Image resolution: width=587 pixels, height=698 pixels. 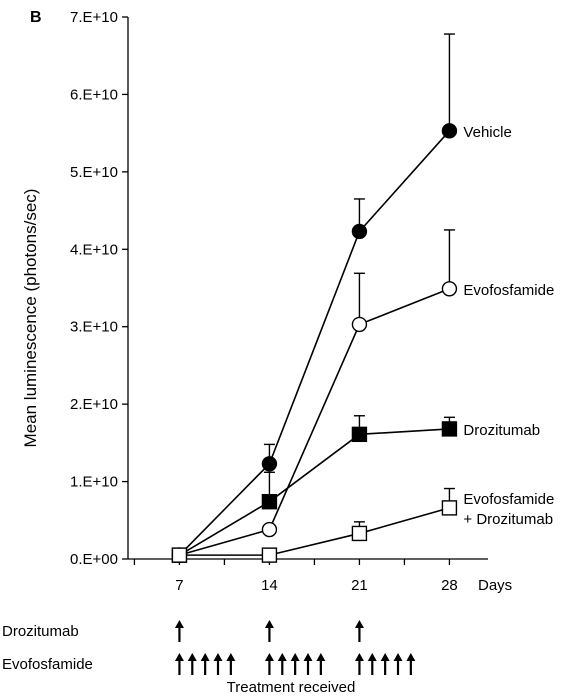 I want to click on y-tick-label: 3.E+10, so click(x=94, y=327).